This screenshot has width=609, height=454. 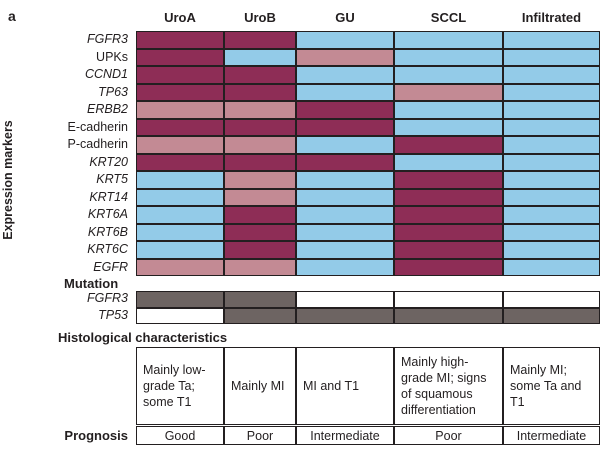 What do you see at coordinates (143, 337) in the screenshot?
I see `histology-title: Histological characteristics` at bounding box center [143, 337].